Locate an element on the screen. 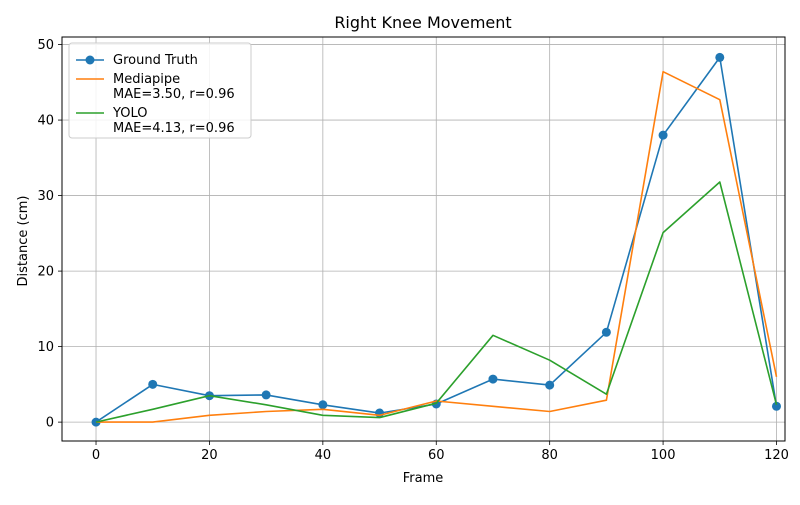 Image resolution: width=800 pixels, height=505 pixels. x-tick-label: 80 is located at coordinates (549, 455).